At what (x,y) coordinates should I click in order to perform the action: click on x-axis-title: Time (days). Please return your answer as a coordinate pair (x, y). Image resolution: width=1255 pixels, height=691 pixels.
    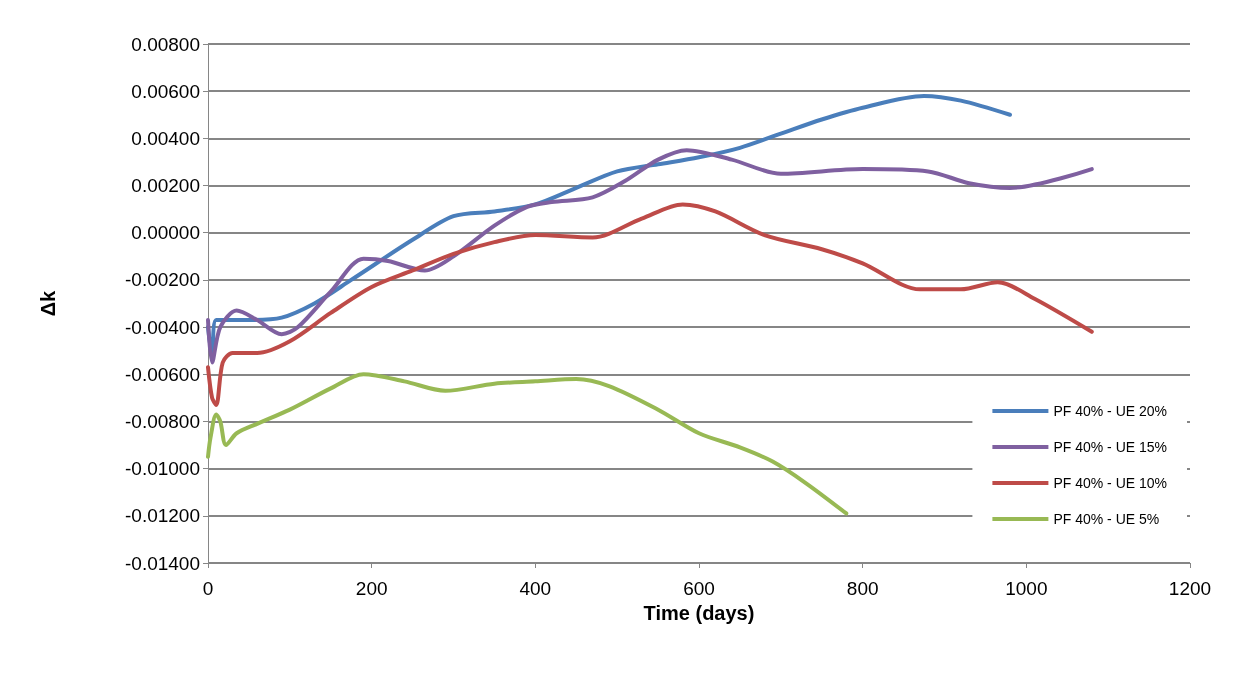
    Looking at the image, I should click on (699, 613).